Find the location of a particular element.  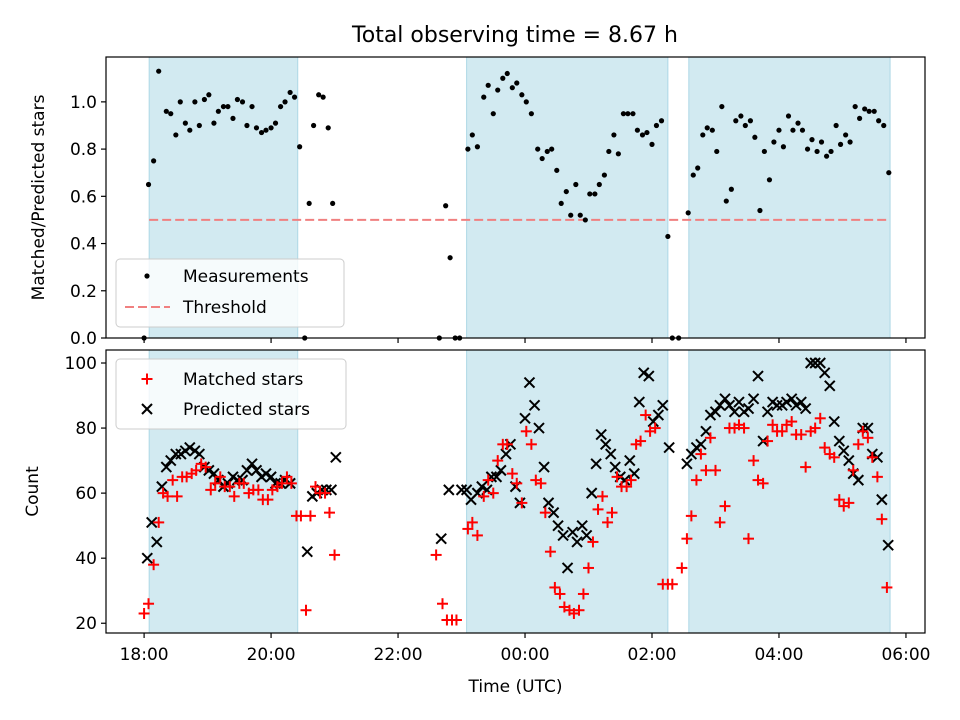

predicted-star-point-97-b is located at coordinates (748, 408).